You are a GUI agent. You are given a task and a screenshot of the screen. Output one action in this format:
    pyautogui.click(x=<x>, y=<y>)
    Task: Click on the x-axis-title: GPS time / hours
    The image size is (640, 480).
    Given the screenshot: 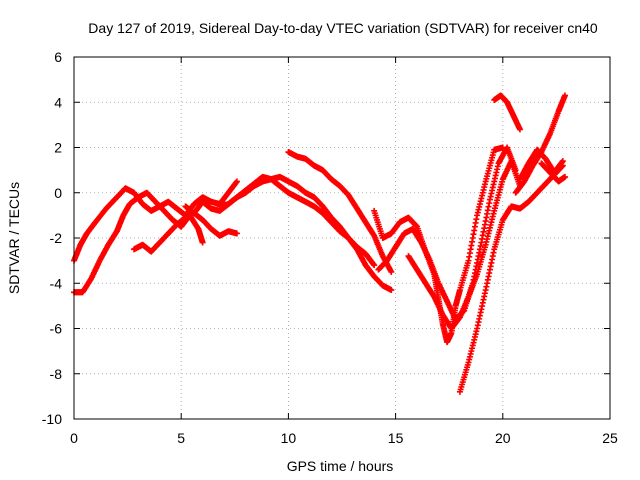 What is the action you would take?
    pyautogui.click(x=340, y=466)
    